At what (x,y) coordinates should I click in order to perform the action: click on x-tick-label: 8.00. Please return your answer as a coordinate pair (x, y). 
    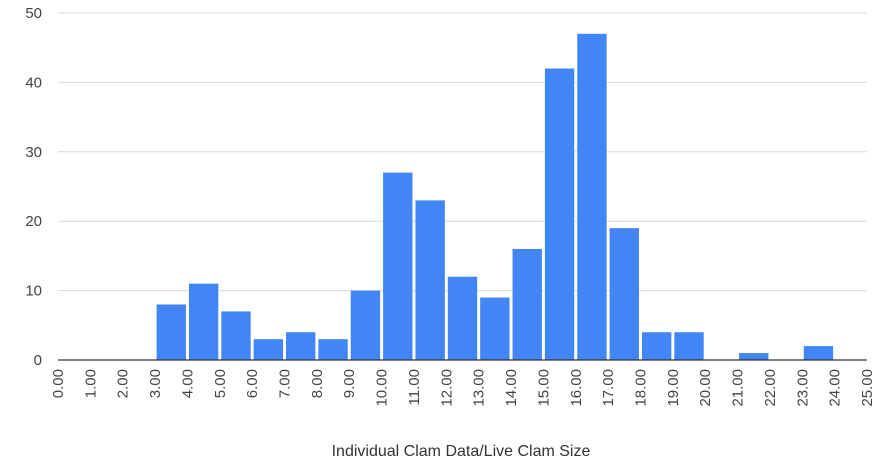
    Looking at the image, I should click on (317, 383).